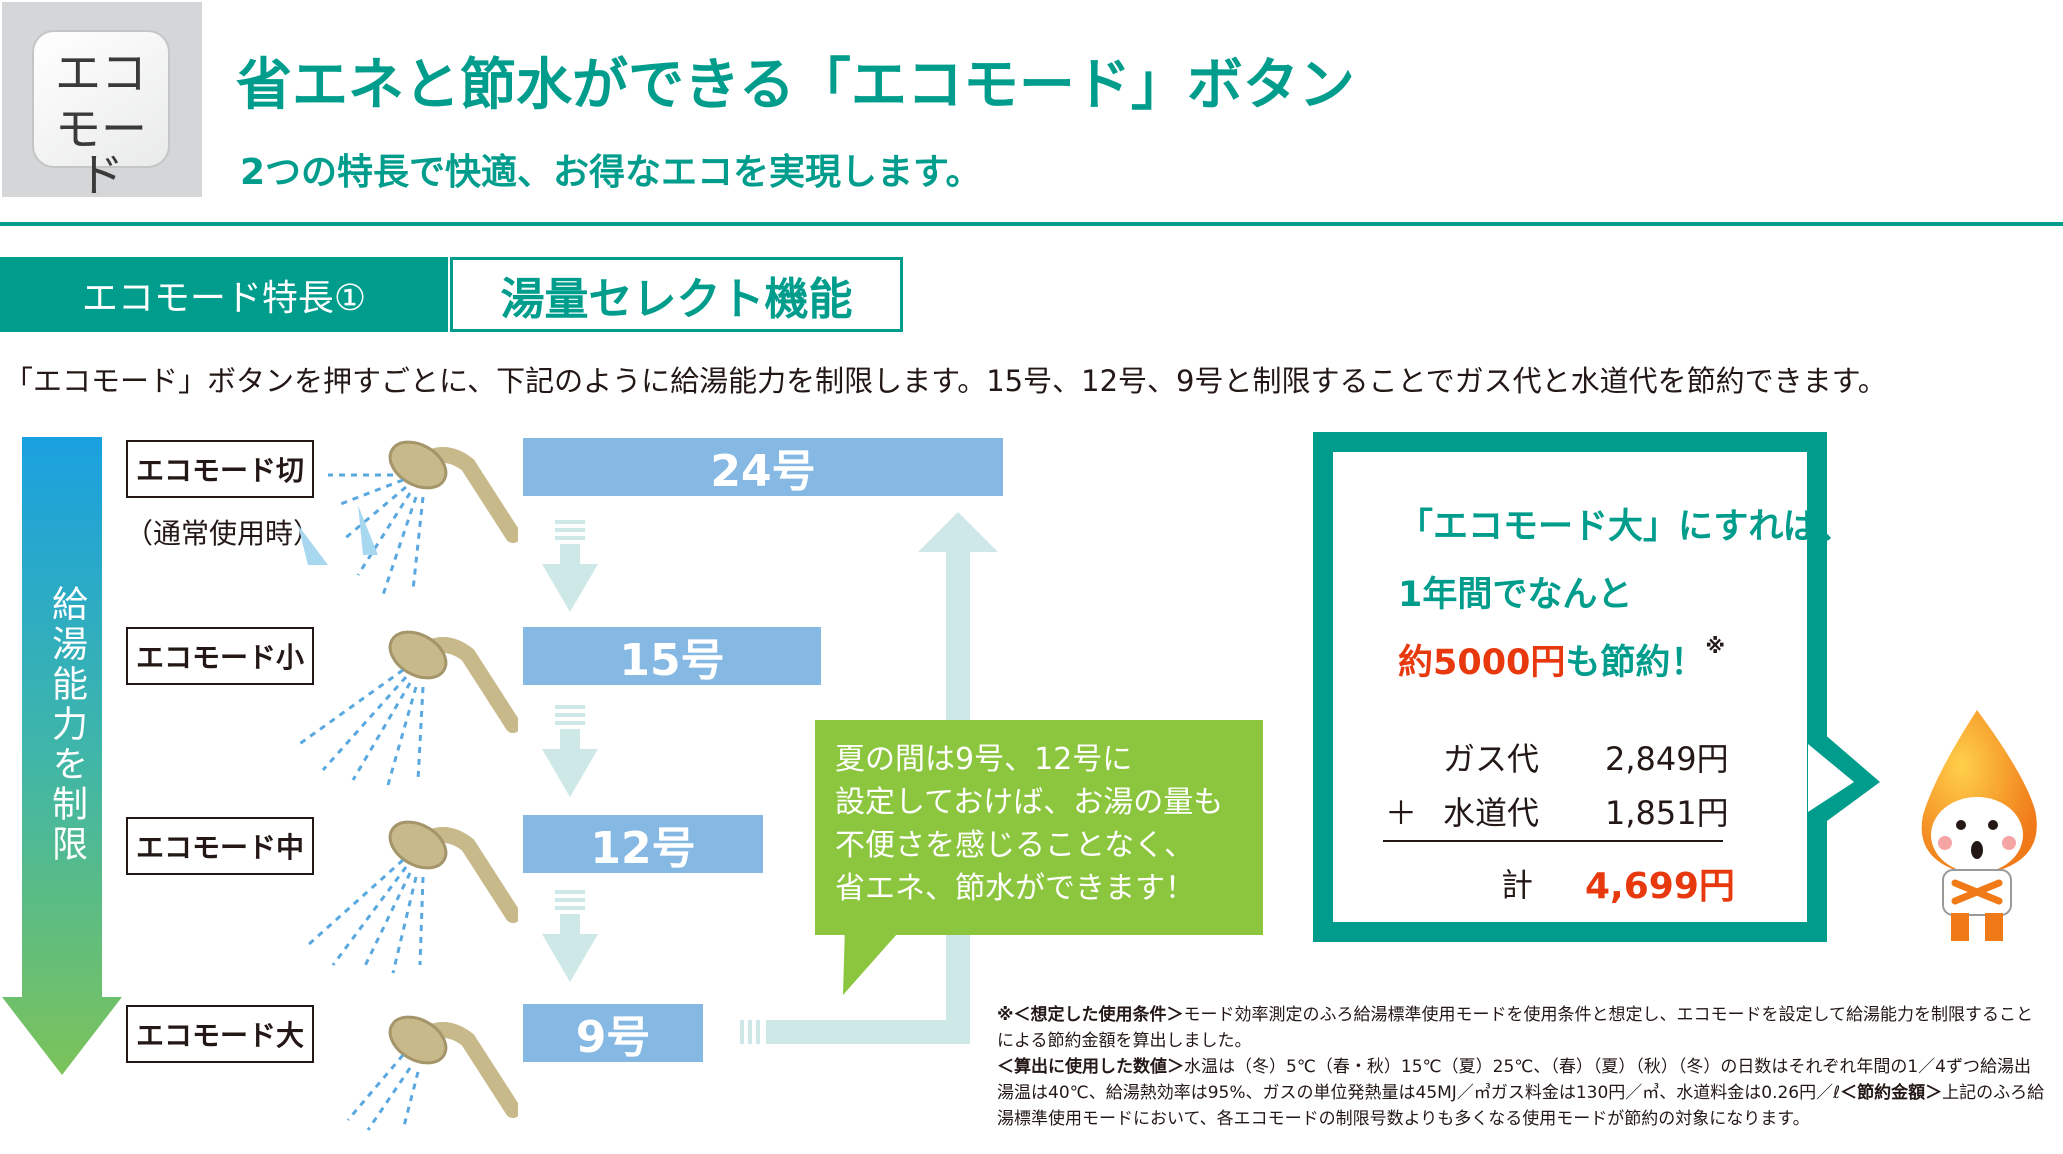  I want to click on shower-illustrations, so click(407, 785).